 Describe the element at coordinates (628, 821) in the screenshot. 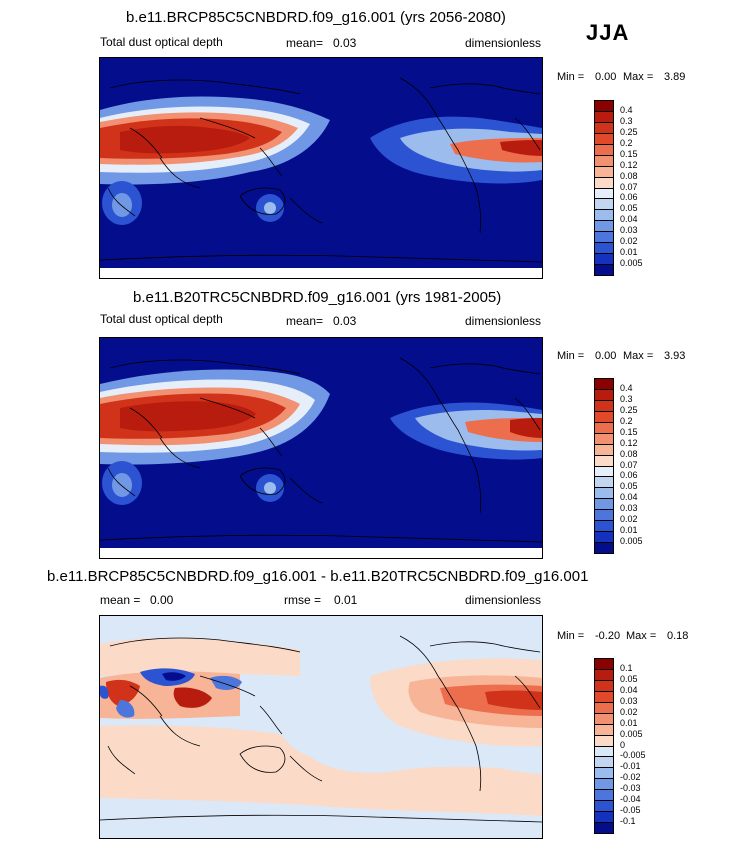

I see `colorbar-label: -0.1` at that location.